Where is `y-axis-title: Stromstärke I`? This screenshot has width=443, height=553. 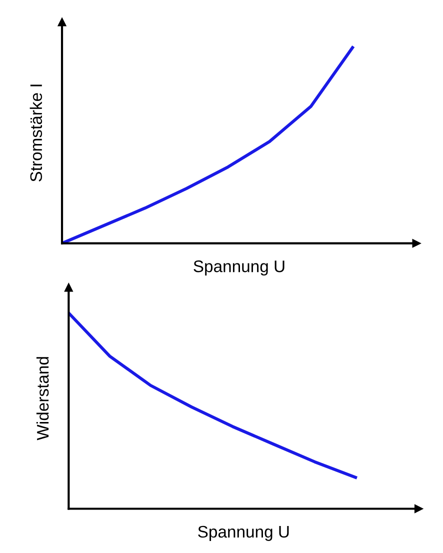 y-axis-title: Stromstärke I is located at coordinates (36, 133).